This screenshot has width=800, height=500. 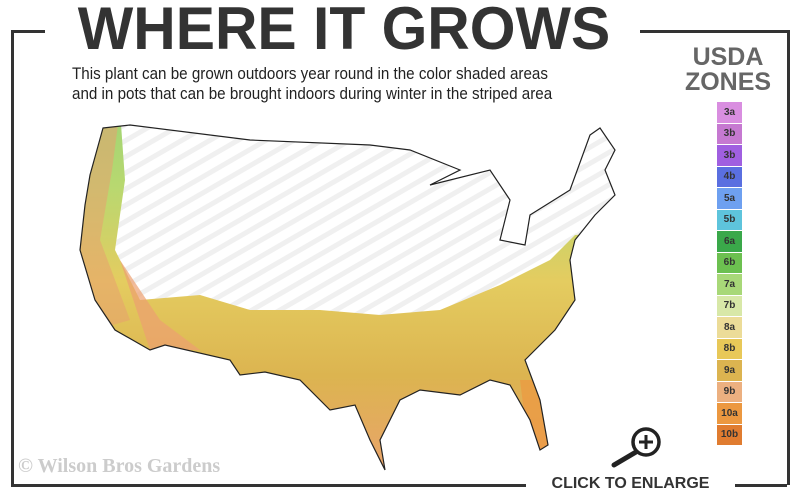 I want to click on legend-zone-7a: 7a, so click(x=729, y=285).